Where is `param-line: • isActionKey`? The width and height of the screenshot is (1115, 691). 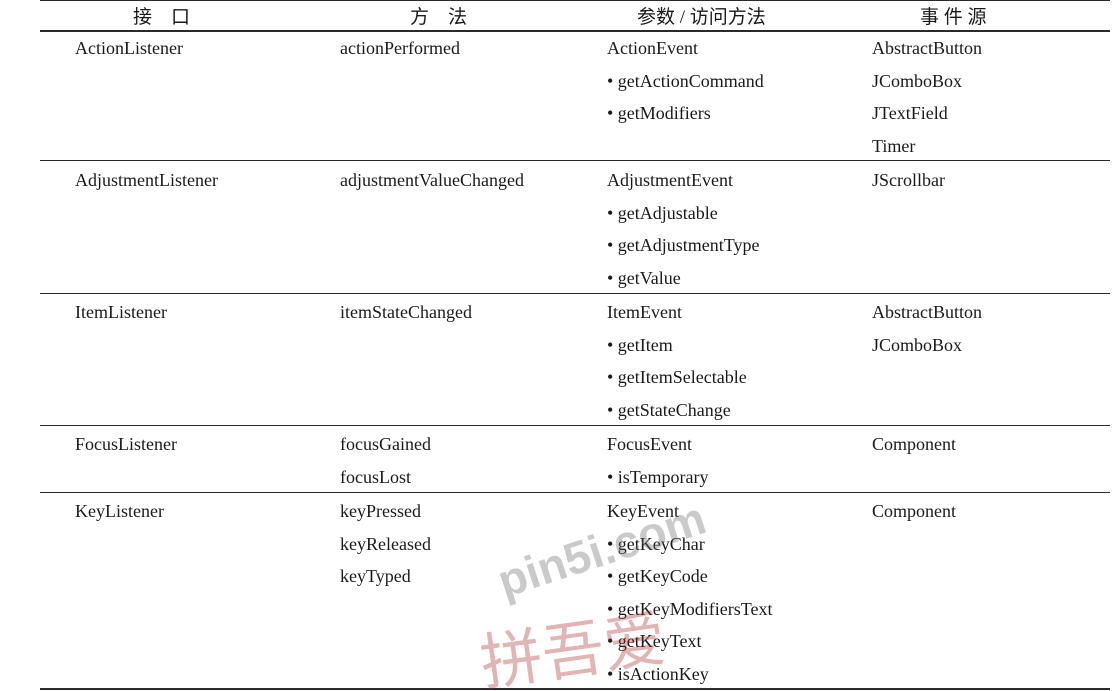
param-line: • isActionKey is located at coordinates (658, 673).